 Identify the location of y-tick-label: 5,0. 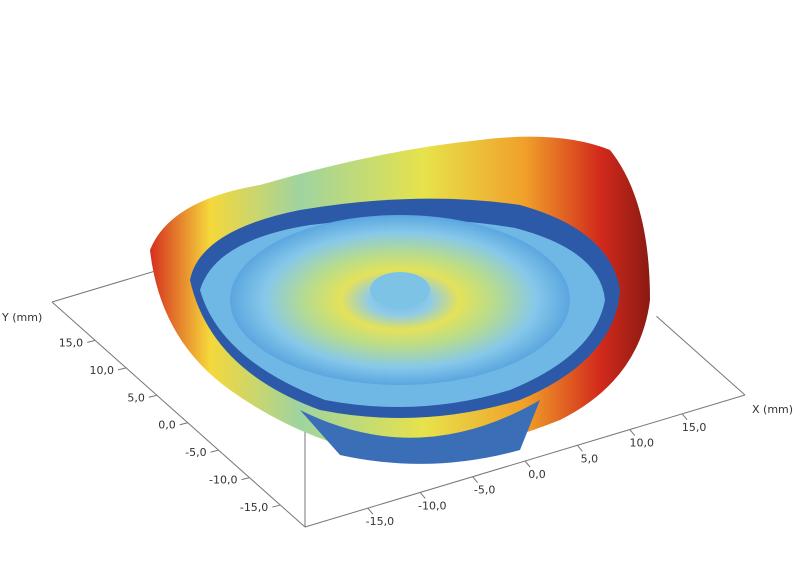
(136, 397).